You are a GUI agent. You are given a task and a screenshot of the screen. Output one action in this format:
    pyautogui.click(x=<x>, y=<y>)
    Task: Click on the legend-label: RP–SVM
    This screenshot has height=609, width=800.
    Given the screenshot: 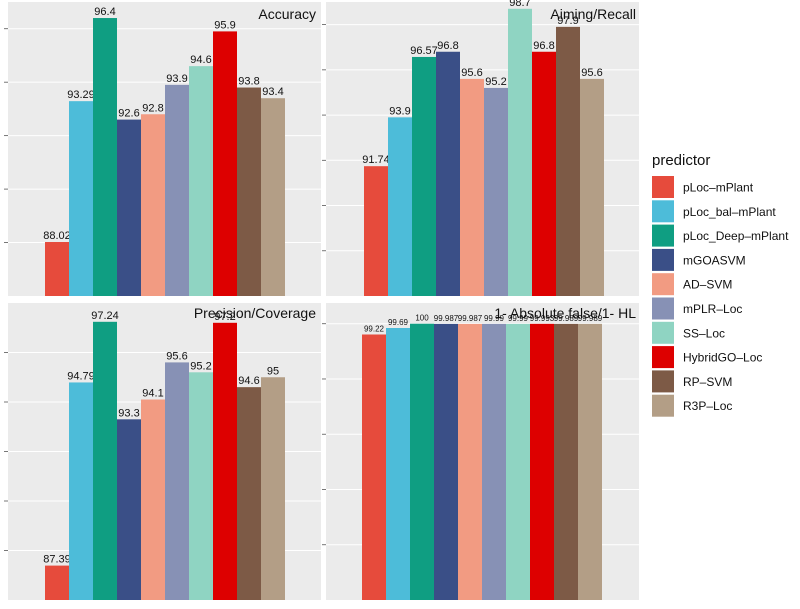 What is the action you would take?
    pyautogui.click(x=707, y=382)
    